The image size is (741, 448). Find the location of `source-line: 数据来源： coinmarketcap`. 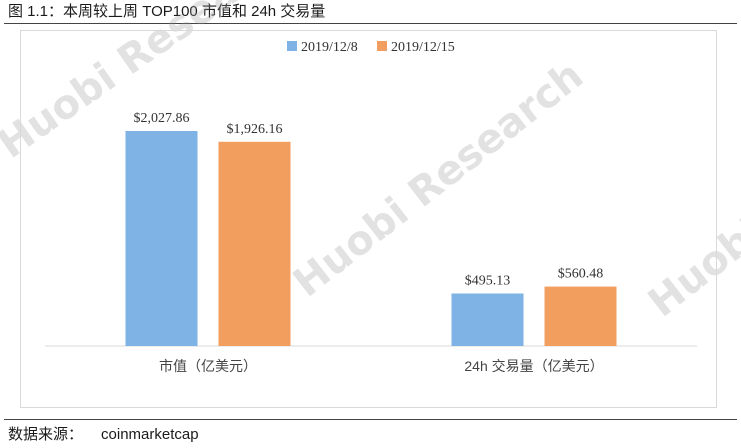

source-line: 数据来源： coinmarketcap is located at coordinates (103, 435).